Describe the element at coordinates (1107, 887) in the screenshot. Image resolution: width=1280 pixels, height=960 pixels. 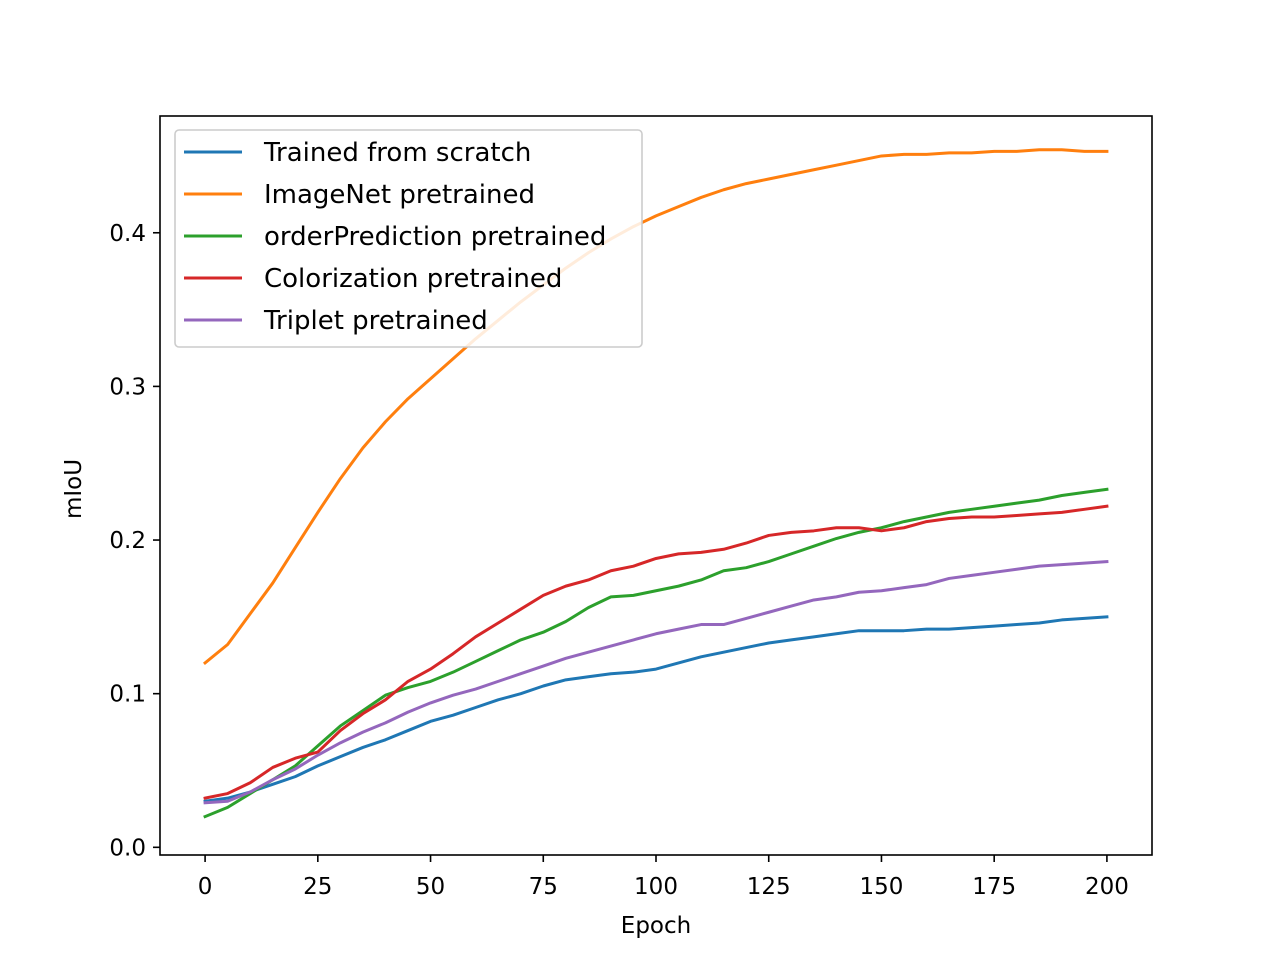
I see `x-tick-label: 200` at that location.